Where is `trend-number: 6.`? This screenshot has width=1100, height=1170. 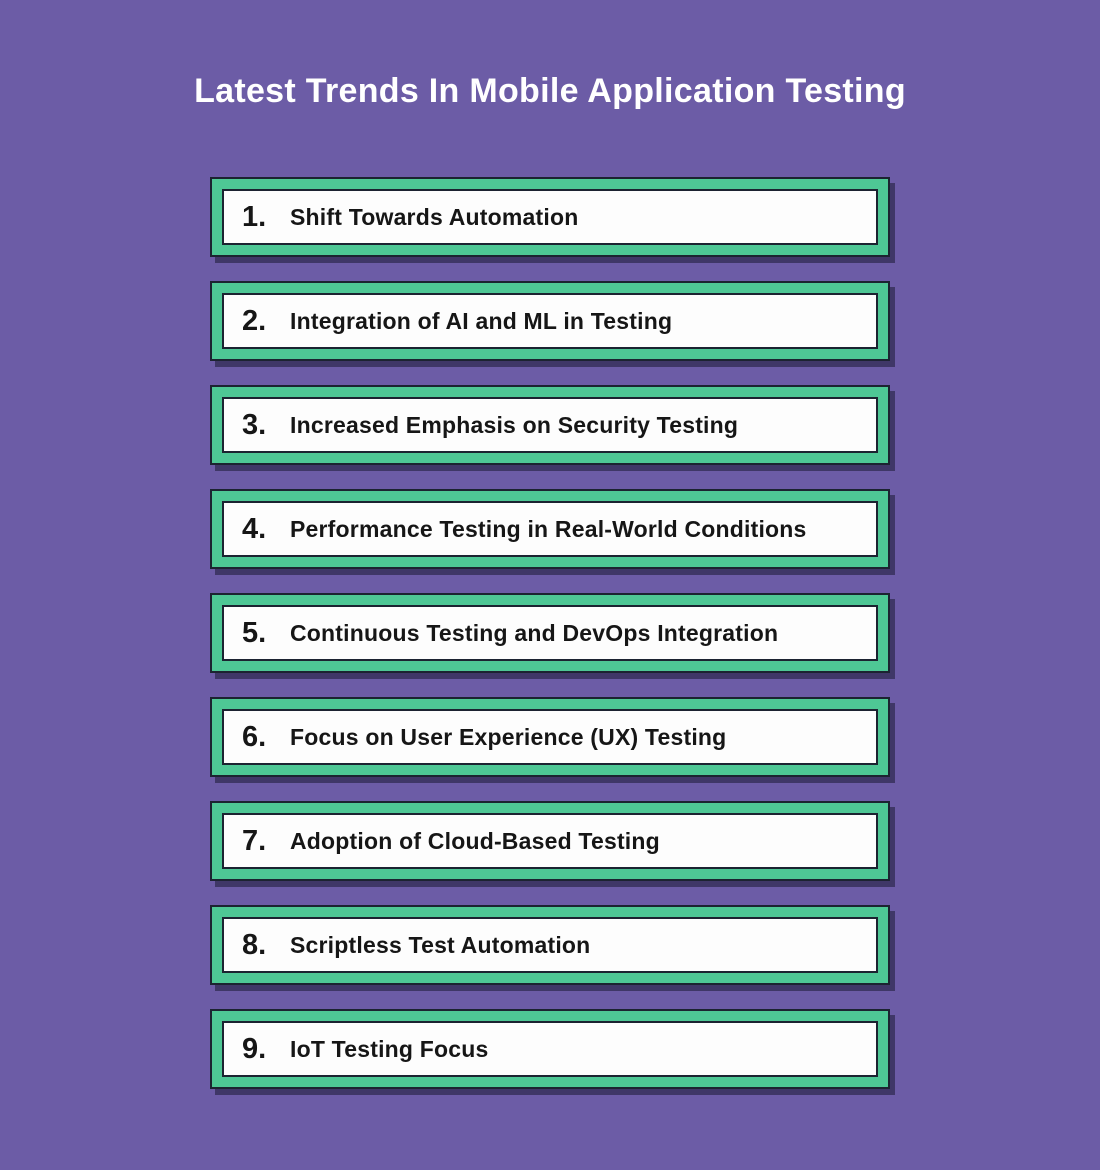
trend-number: 6. is located at coordinates (254, 736).